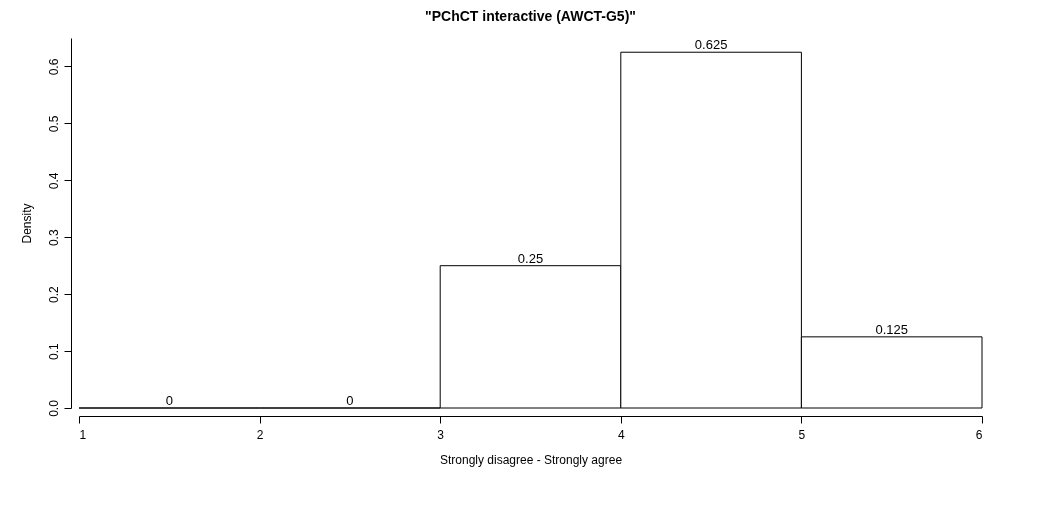 Image resolution: width=1051 pixels, height=510 pixels. Describe the element at coordinates (979, 434) in the screenshot. I see `x-tick-label: 6` at that location.